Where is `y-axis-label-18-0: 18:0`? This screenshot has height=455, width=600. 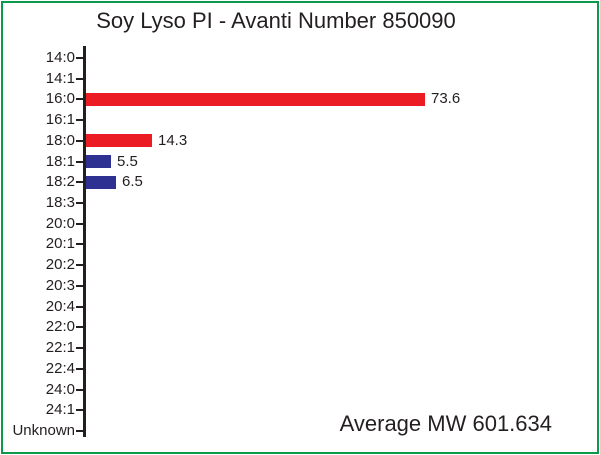
y-axis-label-18-0: 18:0 is located at coordinates (60, 140).